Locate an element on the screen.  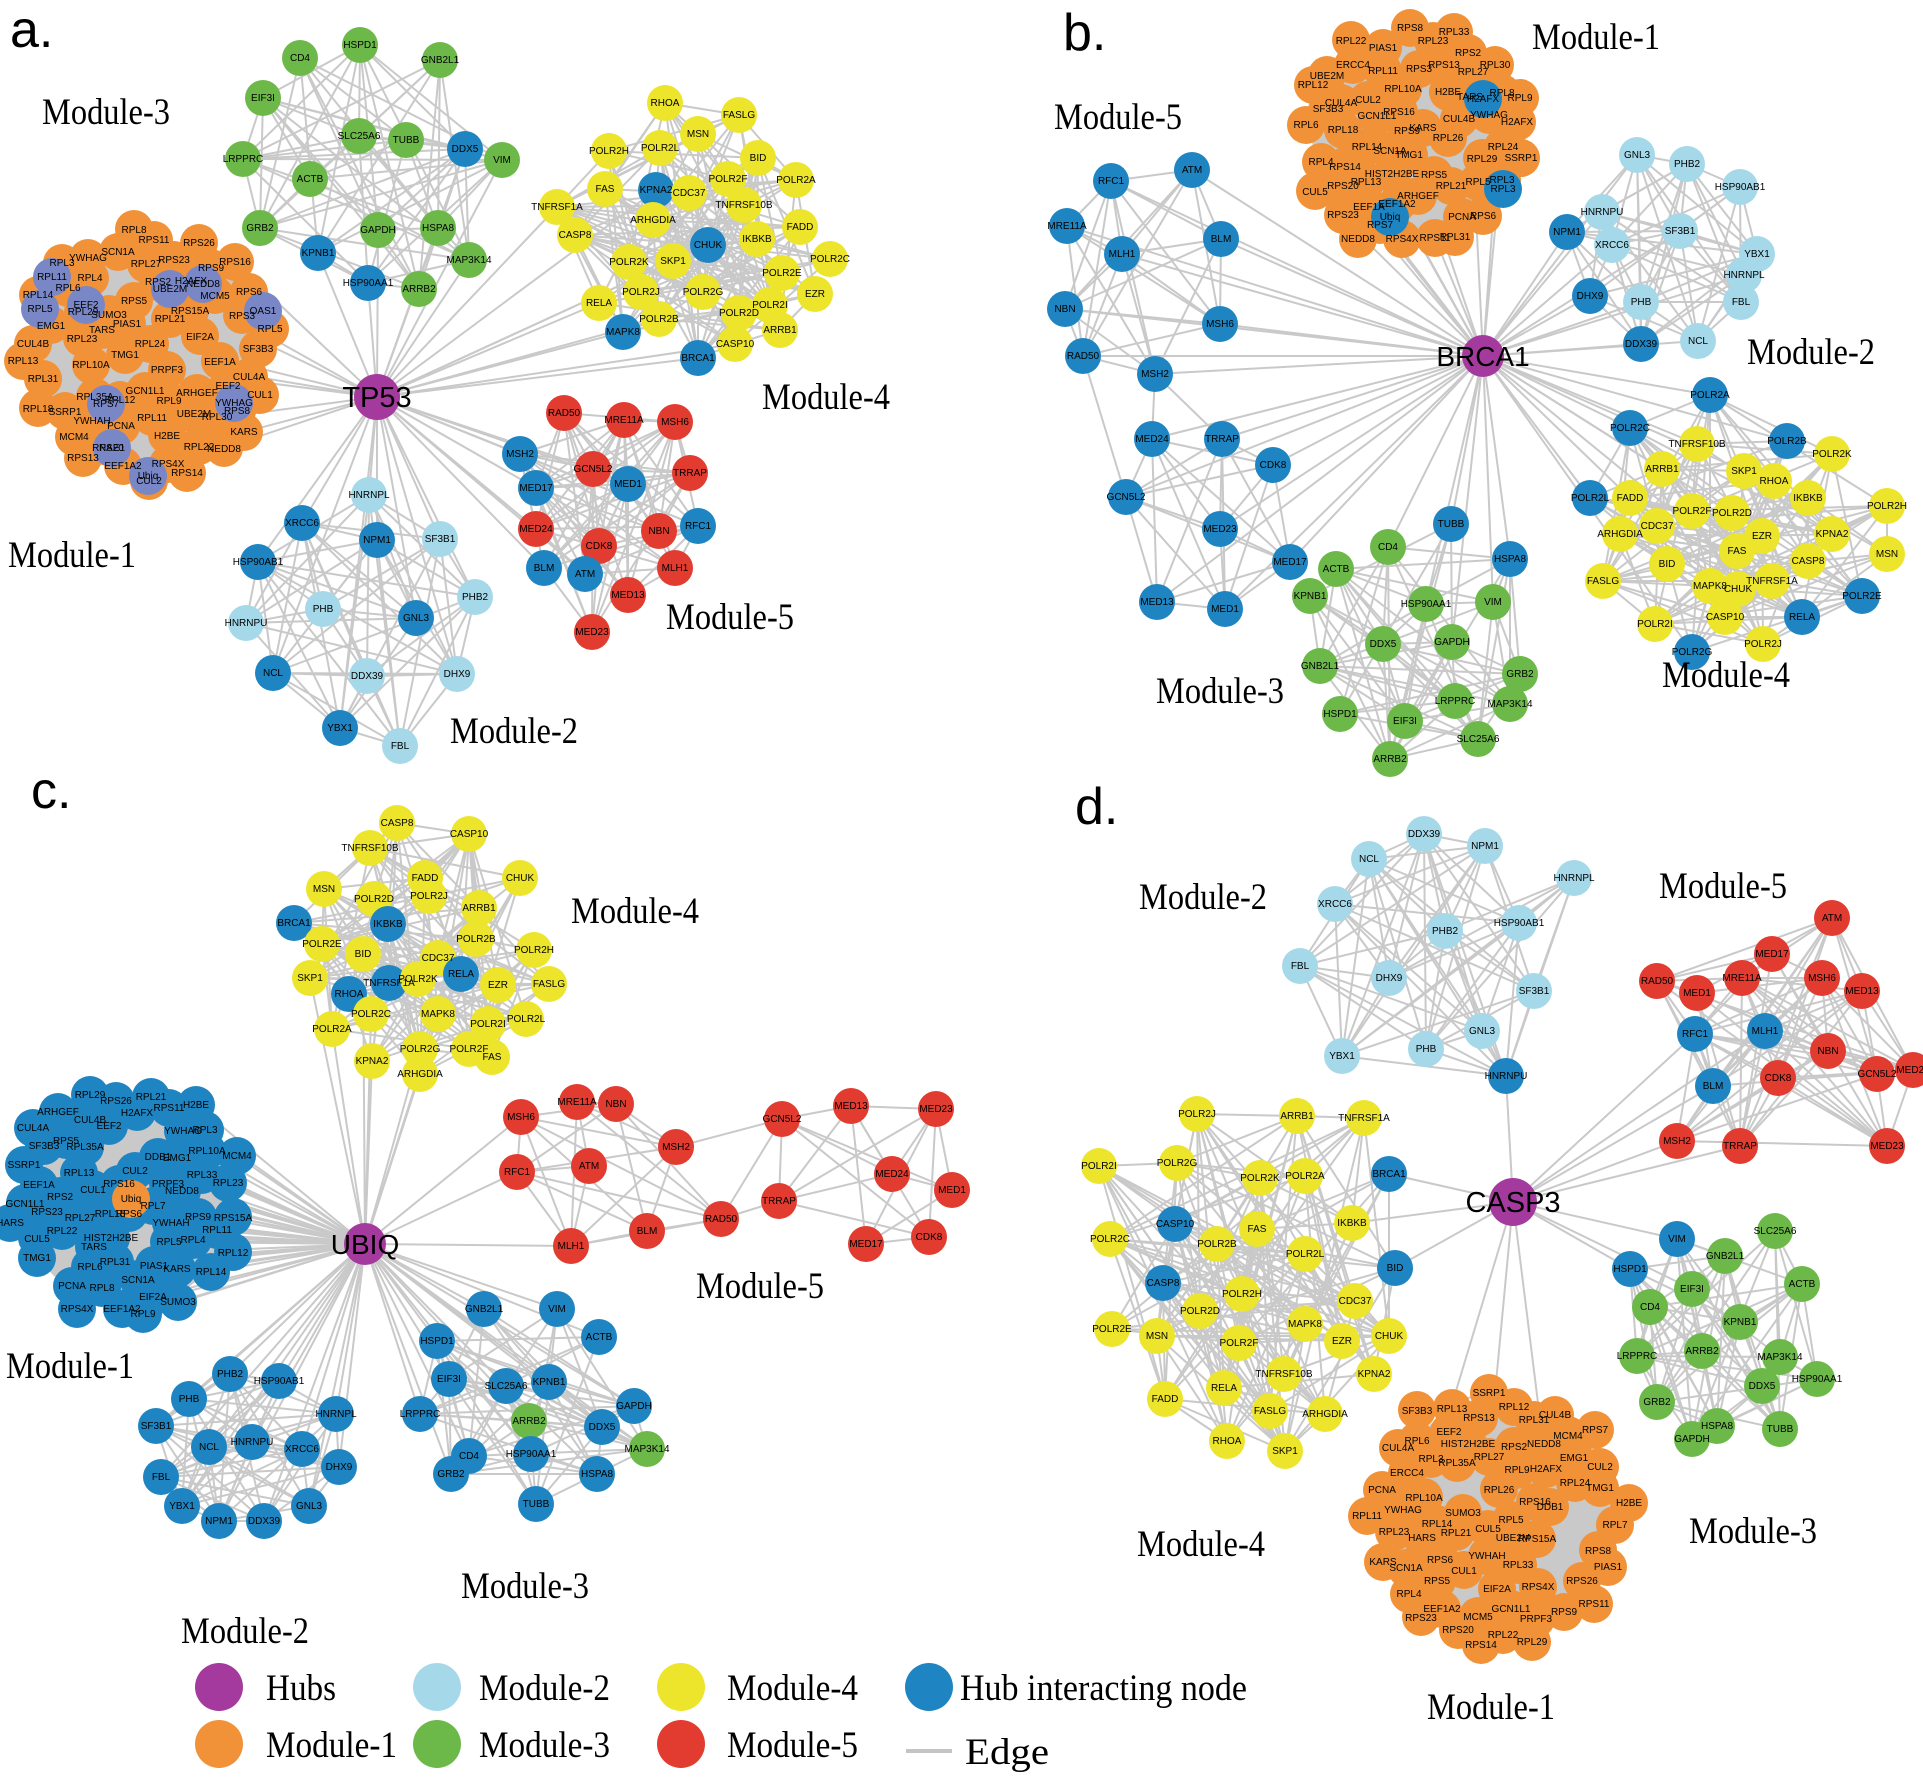
svg-text: RPL7 is located at coordinates (1614, 1525).